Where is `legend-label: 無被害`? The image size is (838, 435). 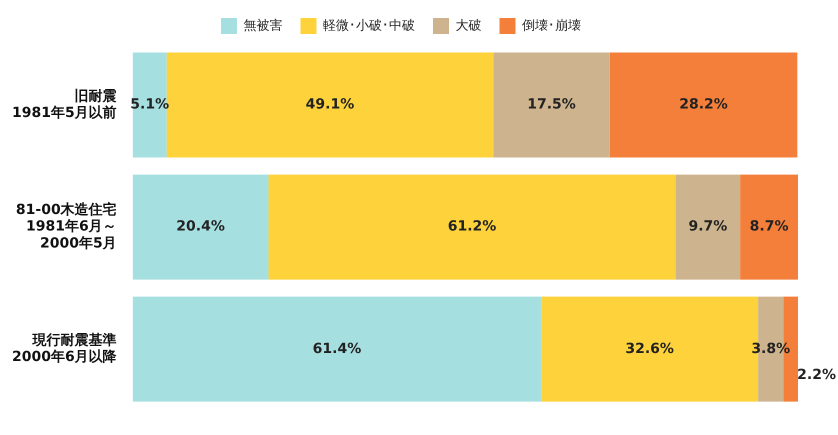 legend-label: 無被害 is located at coordinates (263, 25).